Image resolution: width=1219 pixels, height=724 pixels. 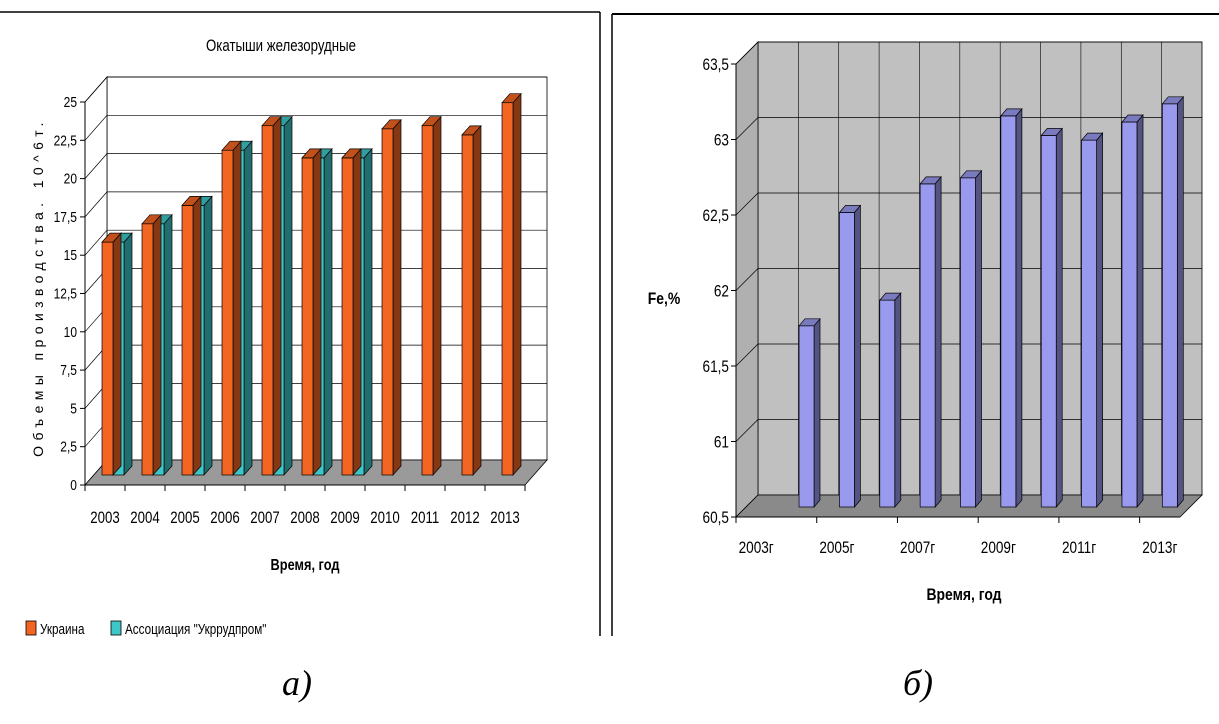 I want to click on bar-fe-2013г, so click(x=1173, y=301).